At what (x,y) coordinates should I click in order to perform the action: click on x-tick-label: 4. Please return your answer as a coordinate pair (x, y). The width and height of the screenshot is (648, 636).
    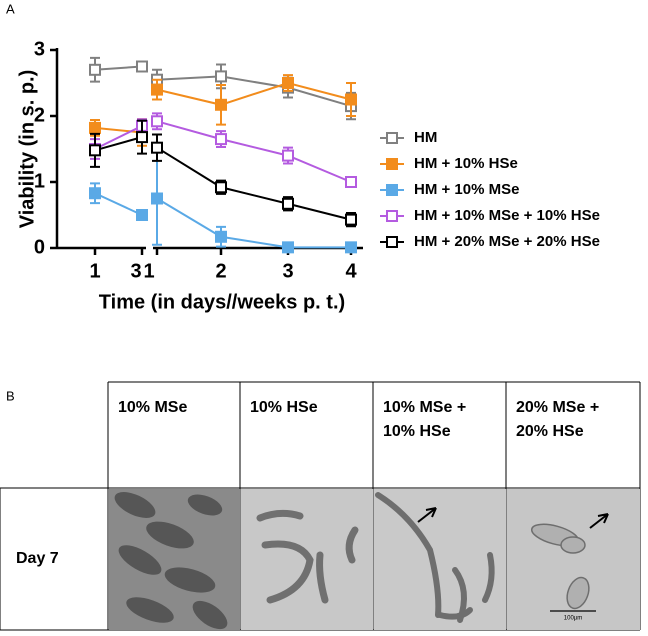
    Looking at the image, I should click on (351, 271).